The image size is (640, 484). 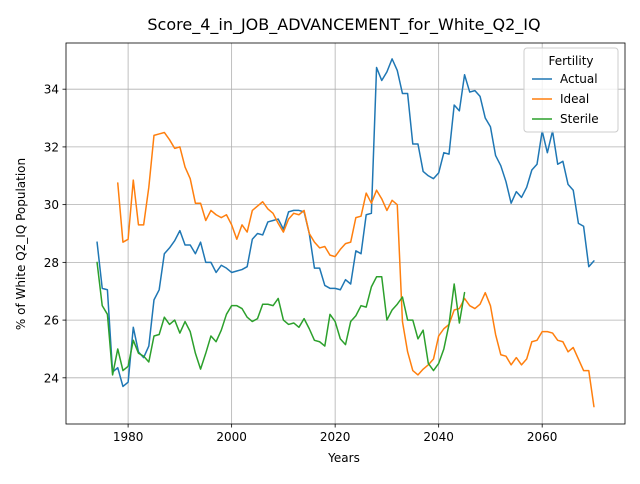 What do you see at coordinates (51, 205) in the screenshot?
I see `y-tick-label: 30` at bounding box center [51, 205].